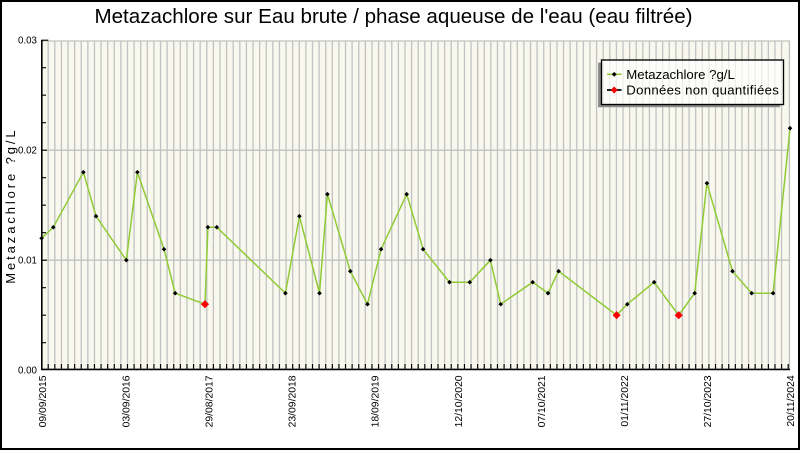 The width and height of the screenshot is (800, 455). Describe the element at coordinates (209, 401) in the screenshot. I see `svg-text: 29/08/2017` at that location.